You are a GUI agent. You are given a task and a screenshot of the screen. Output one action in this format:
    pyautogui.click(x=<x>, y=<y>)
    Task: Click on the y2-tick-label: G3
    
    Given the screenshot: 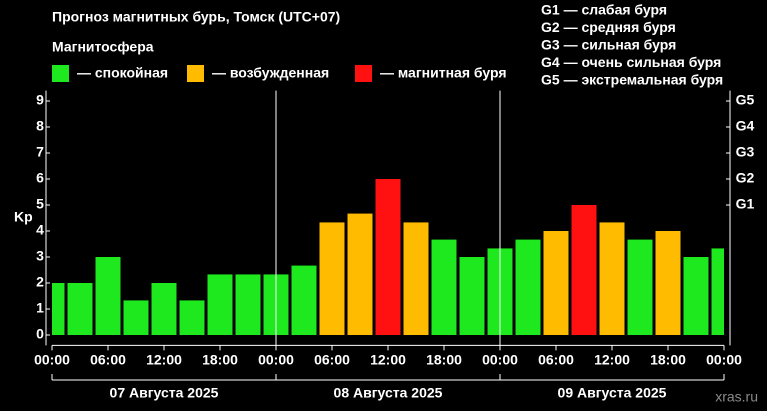 What is the action you would take?
    pyautogui.click(x=745, y=152)
    